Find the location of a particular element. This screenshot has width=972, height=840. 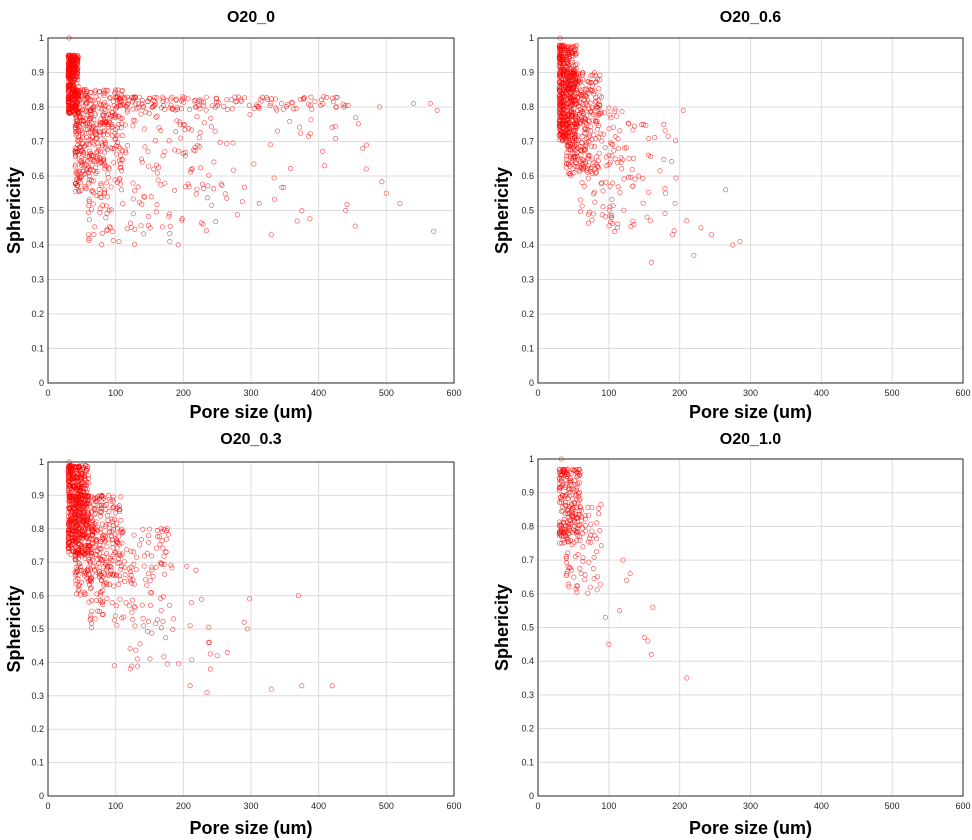

x-tick-label: 0 is located at coordinates (537, 806).